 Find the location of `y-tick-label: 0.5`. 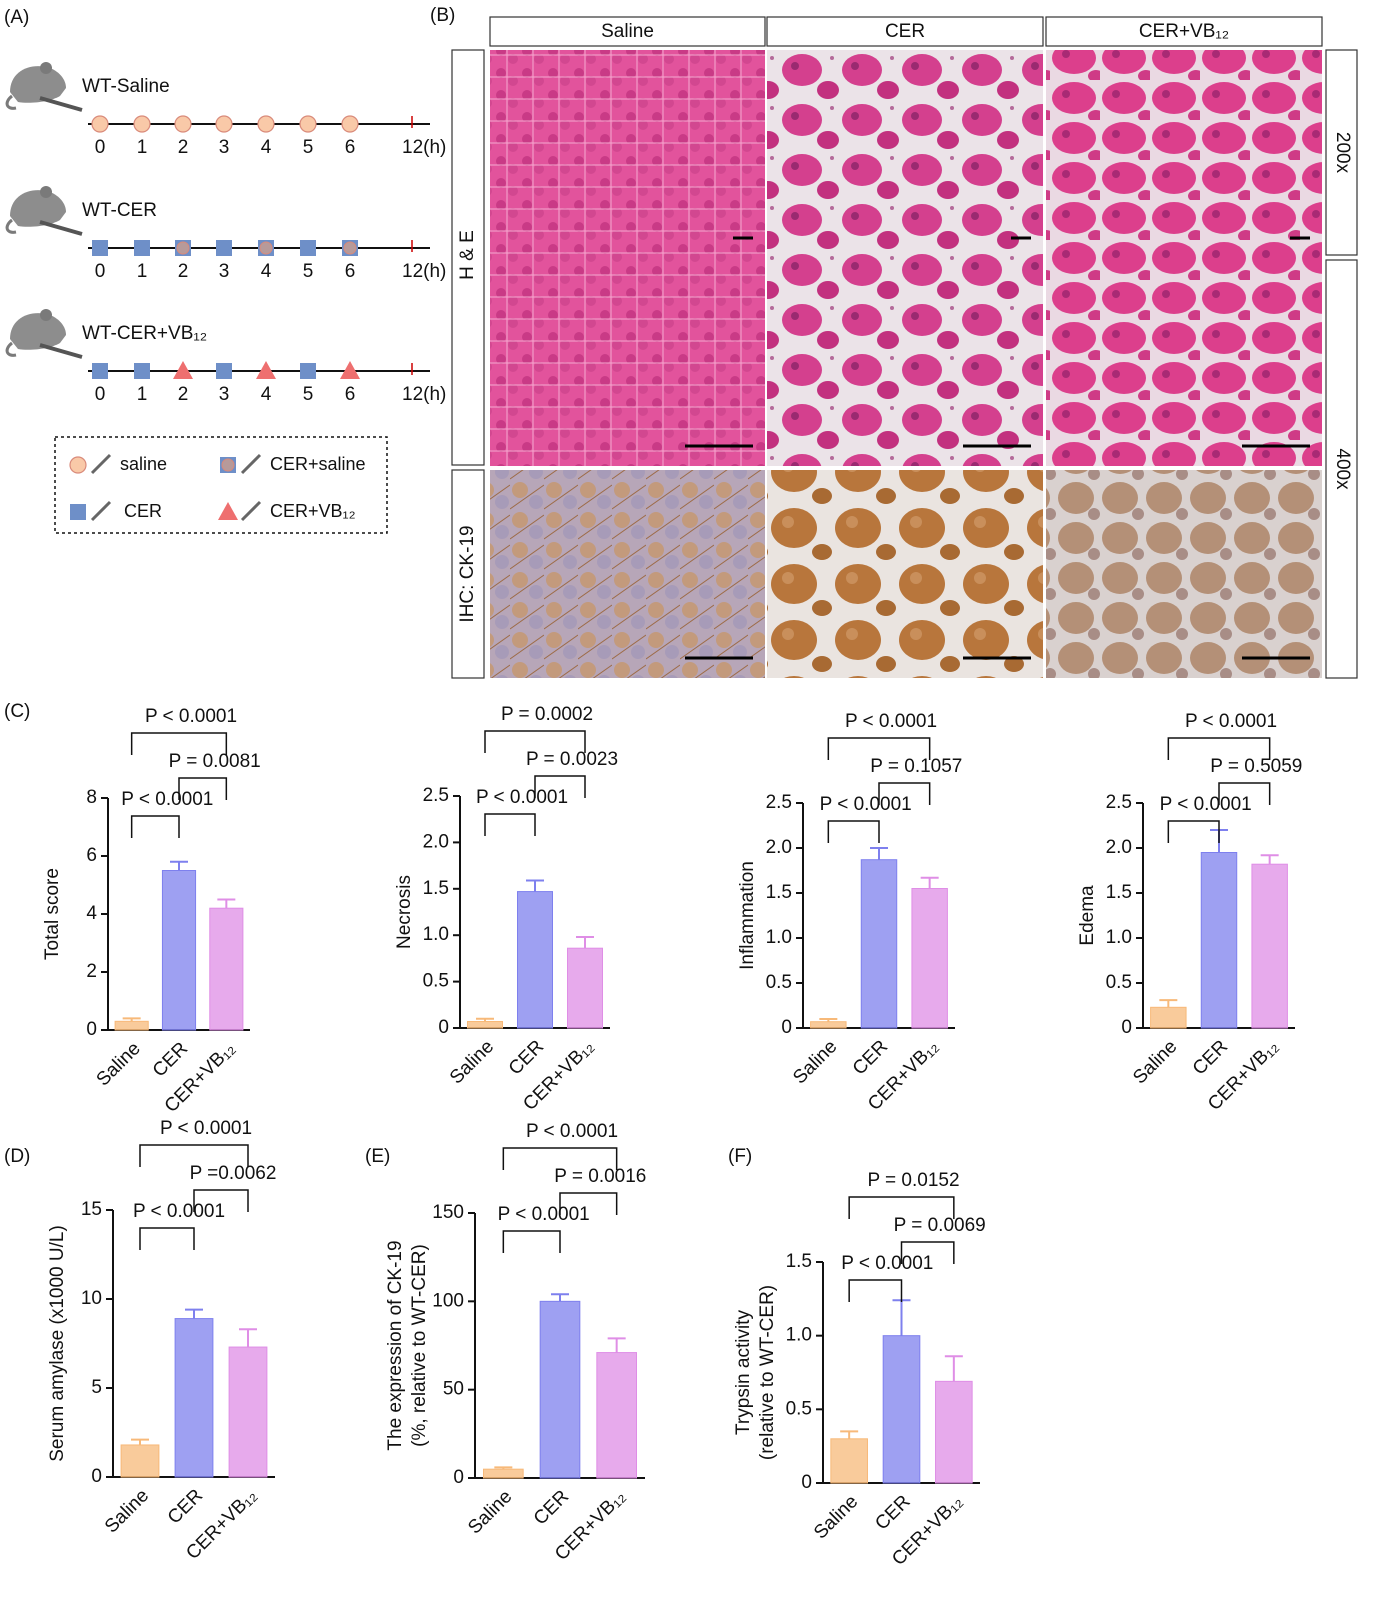

y-tick-label: 0.5 is located at coordinates (779, 982).